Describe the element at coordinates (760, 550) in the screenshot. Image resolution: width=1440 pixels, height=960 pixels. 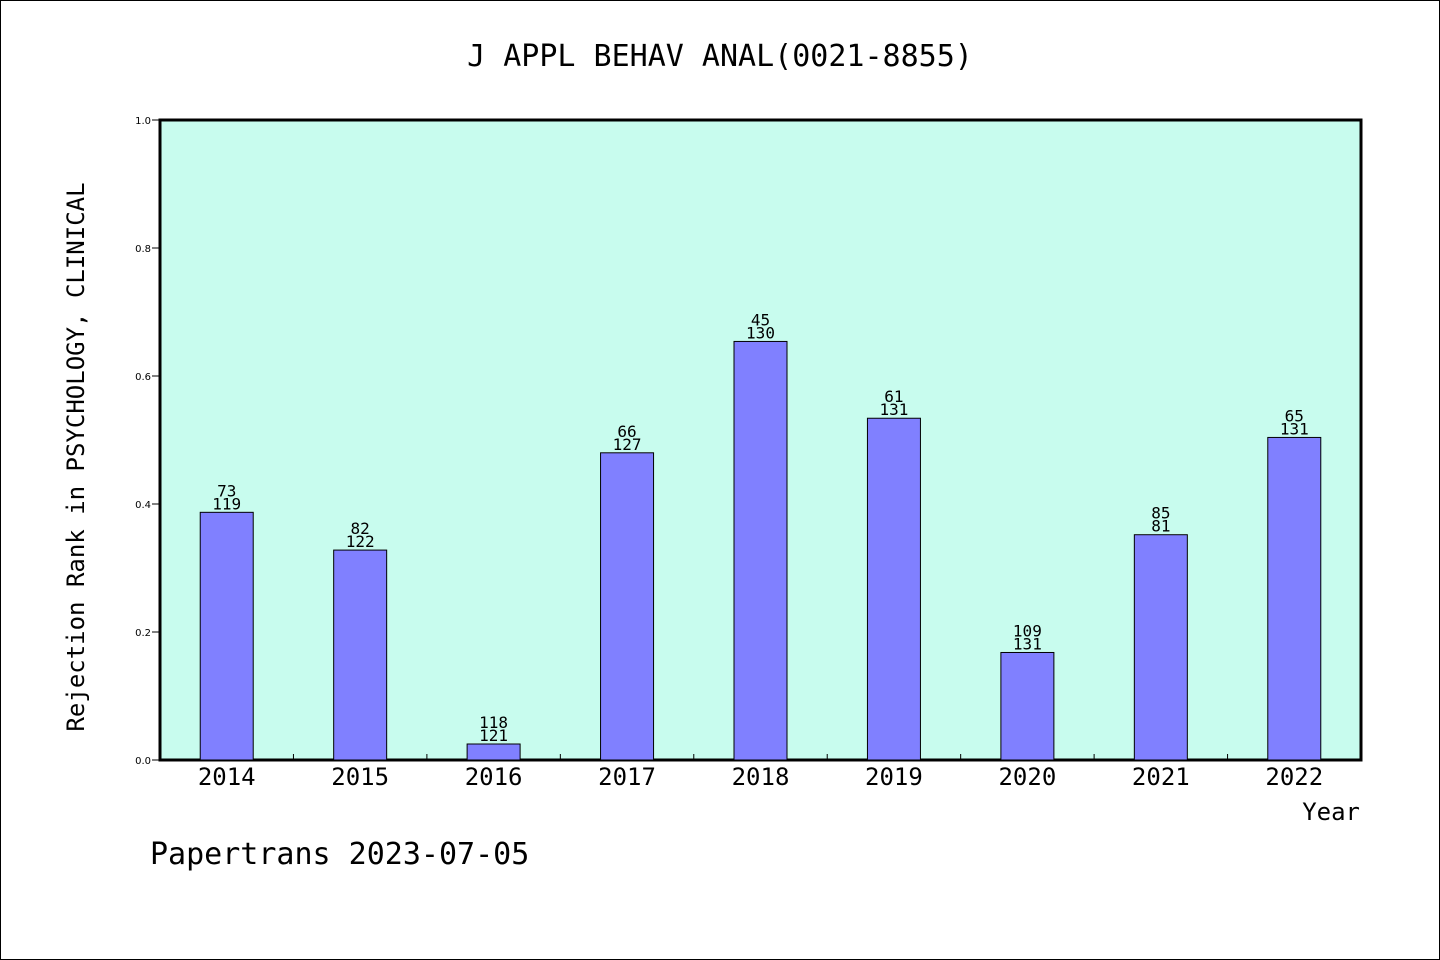
I see `bar-2018` at that location.